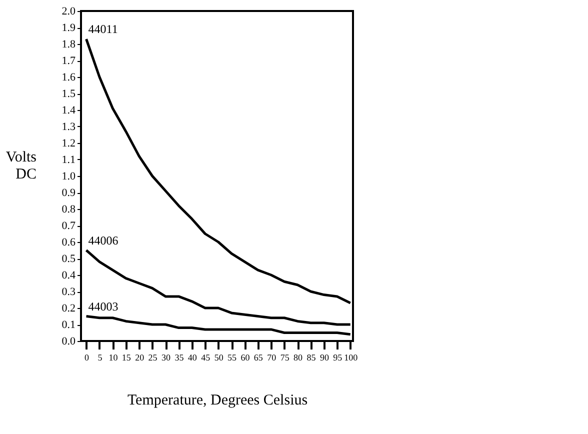  Describe the element at coordinates (69, 176) in the screenshot. I see `y-tick-label: 1.0` at that location.